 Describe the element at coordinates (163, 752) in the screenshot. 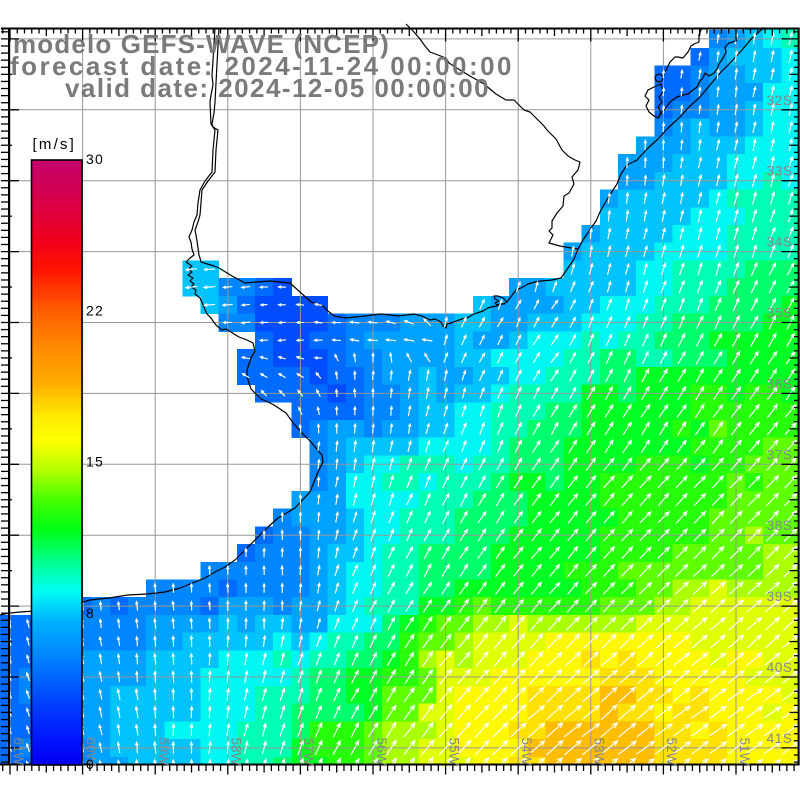

I see `svg-text: 59W` at that location.